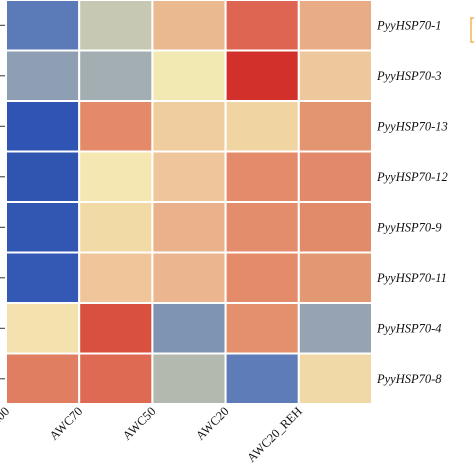 The image size is (474, 474). Describe the element at coordinates (409, 76) in the screenshot. I see `row-label: PyyHSP70-3` at that location.